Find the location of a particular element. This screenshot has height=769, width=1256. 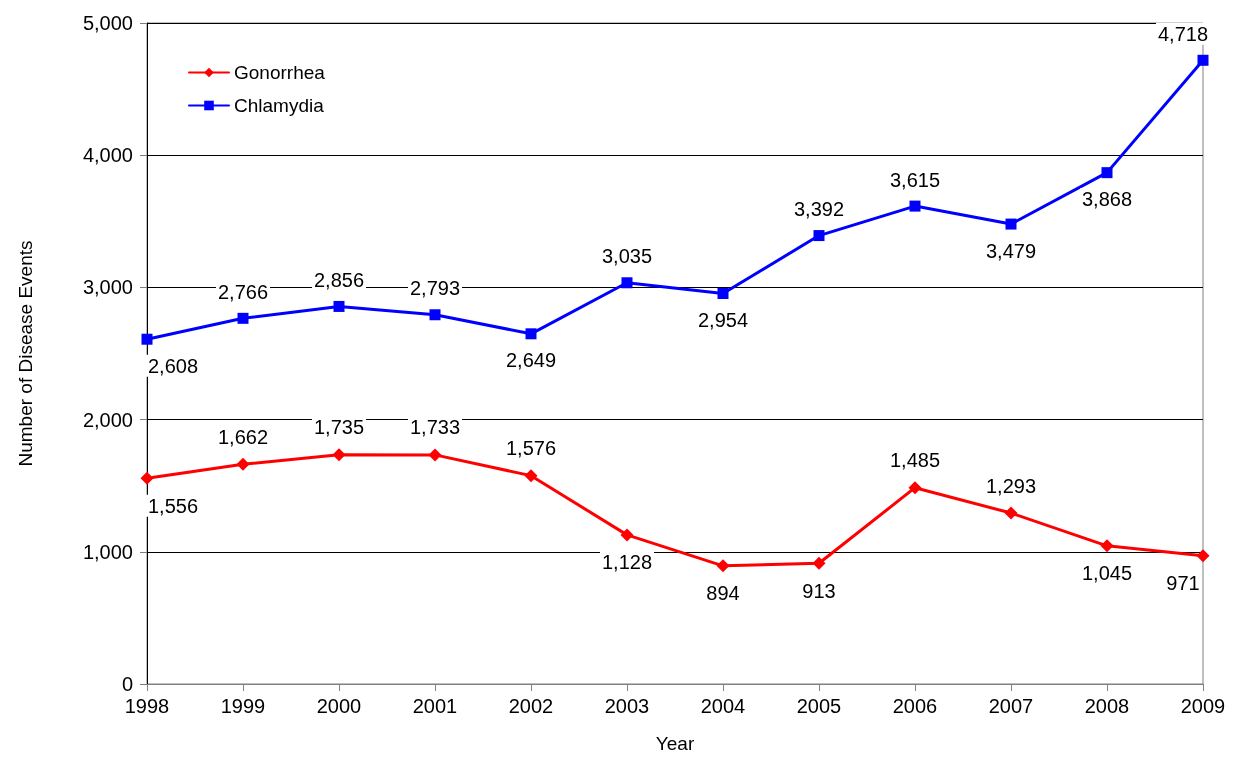

y-tick-label: 4,000 is located at coordinates (107, 155).